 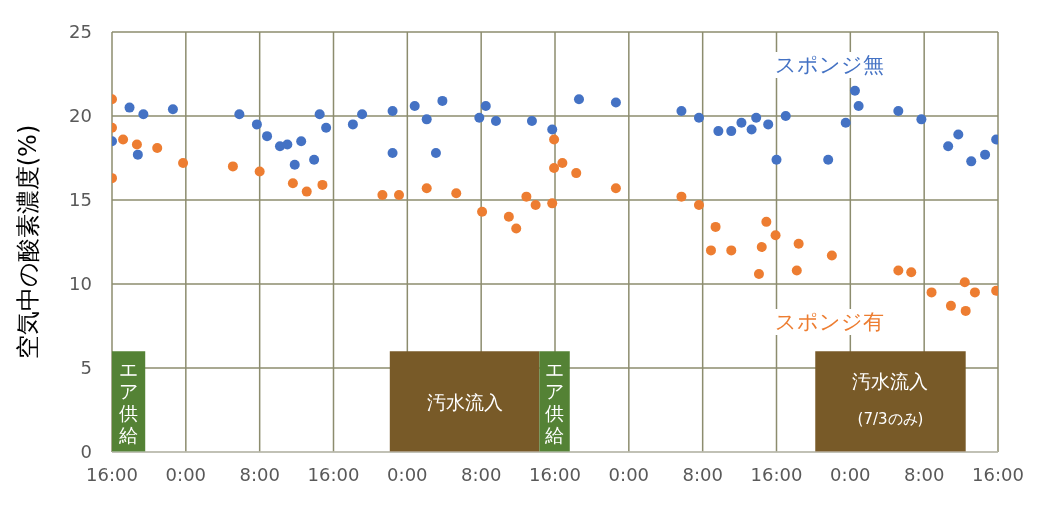 What do you see at coordinates (830, 322) in the screenshot?
I see `series-label: スポンジ有` at bounding box center [830, 322].